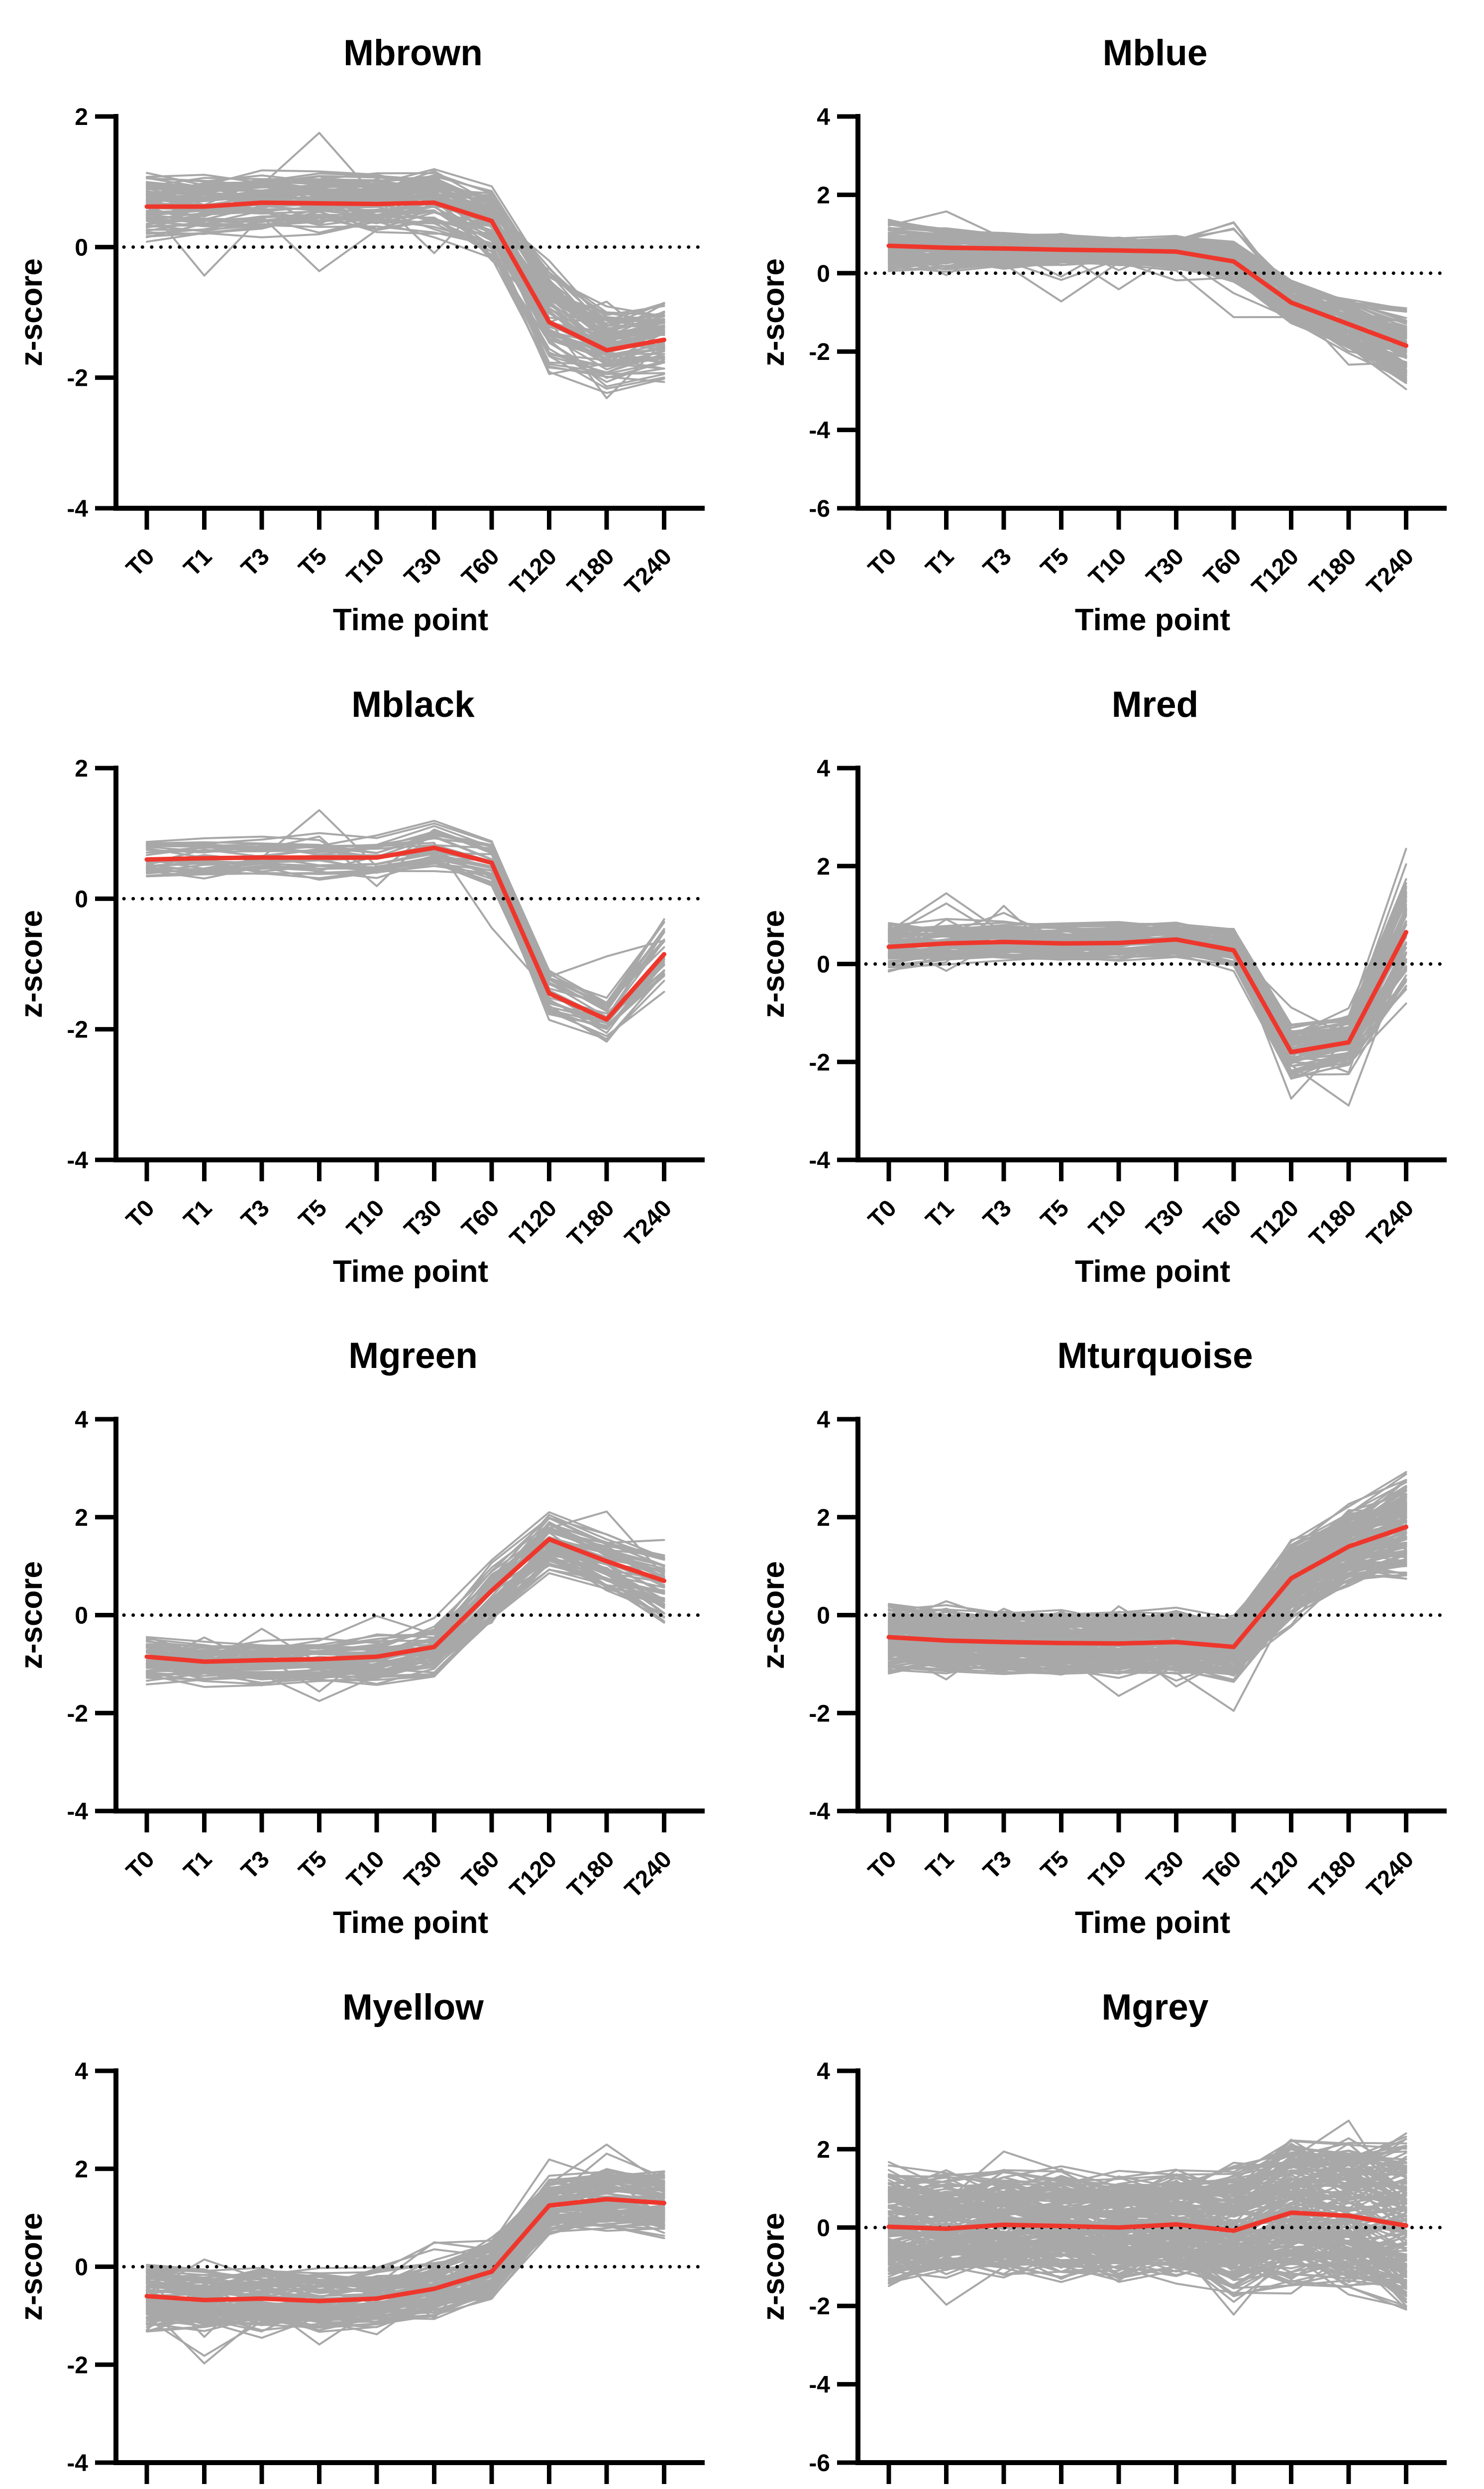  Describe the element at coordinates (413, 53) in the screenshot. I see `panel-title: Mbrown` at that location.